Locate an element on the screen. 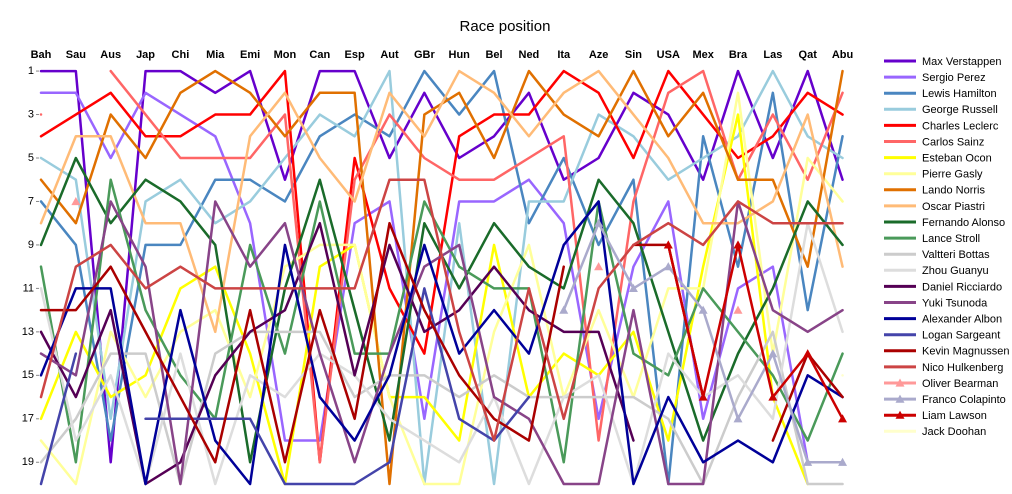 This screenshot has width=1012, height=494. y-tick-label: 3 is located at coordinates (31, 114).